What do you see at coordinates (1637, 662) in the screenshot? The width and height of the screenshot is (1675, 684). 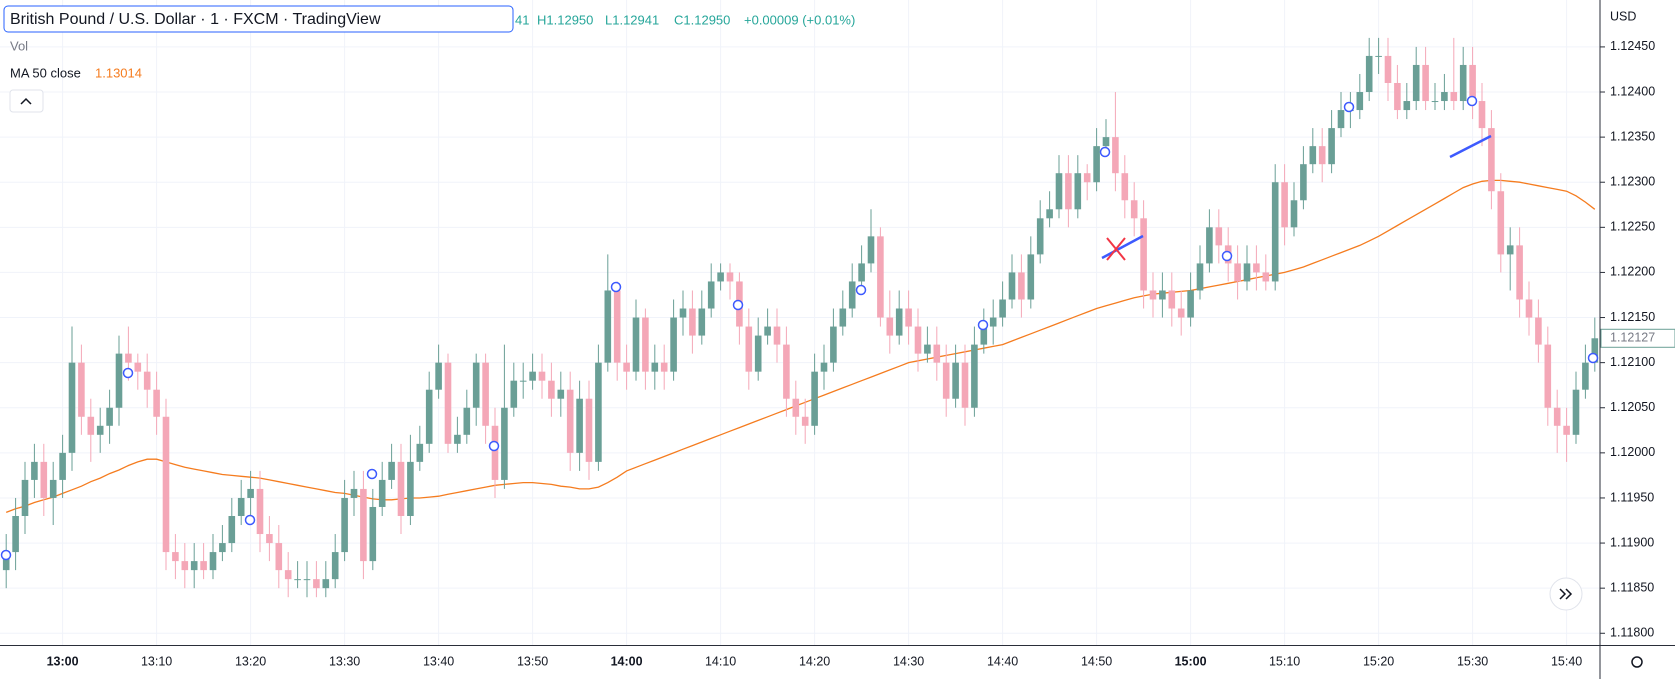 I see `settings-icon` at bounding box center [1637, 662].